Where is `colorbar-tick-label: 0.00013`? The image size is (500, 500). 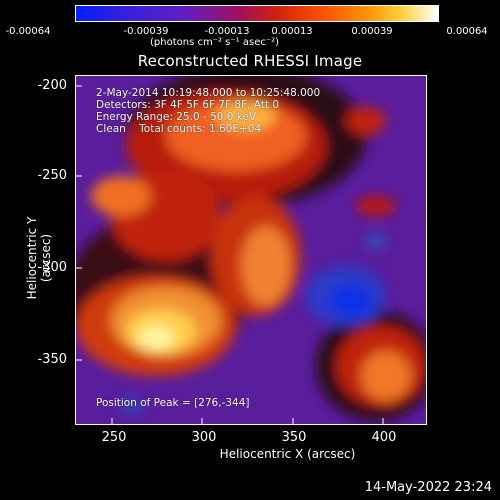
colorbar-tick-label: 0.00013 is located at coordinates (292, 31).